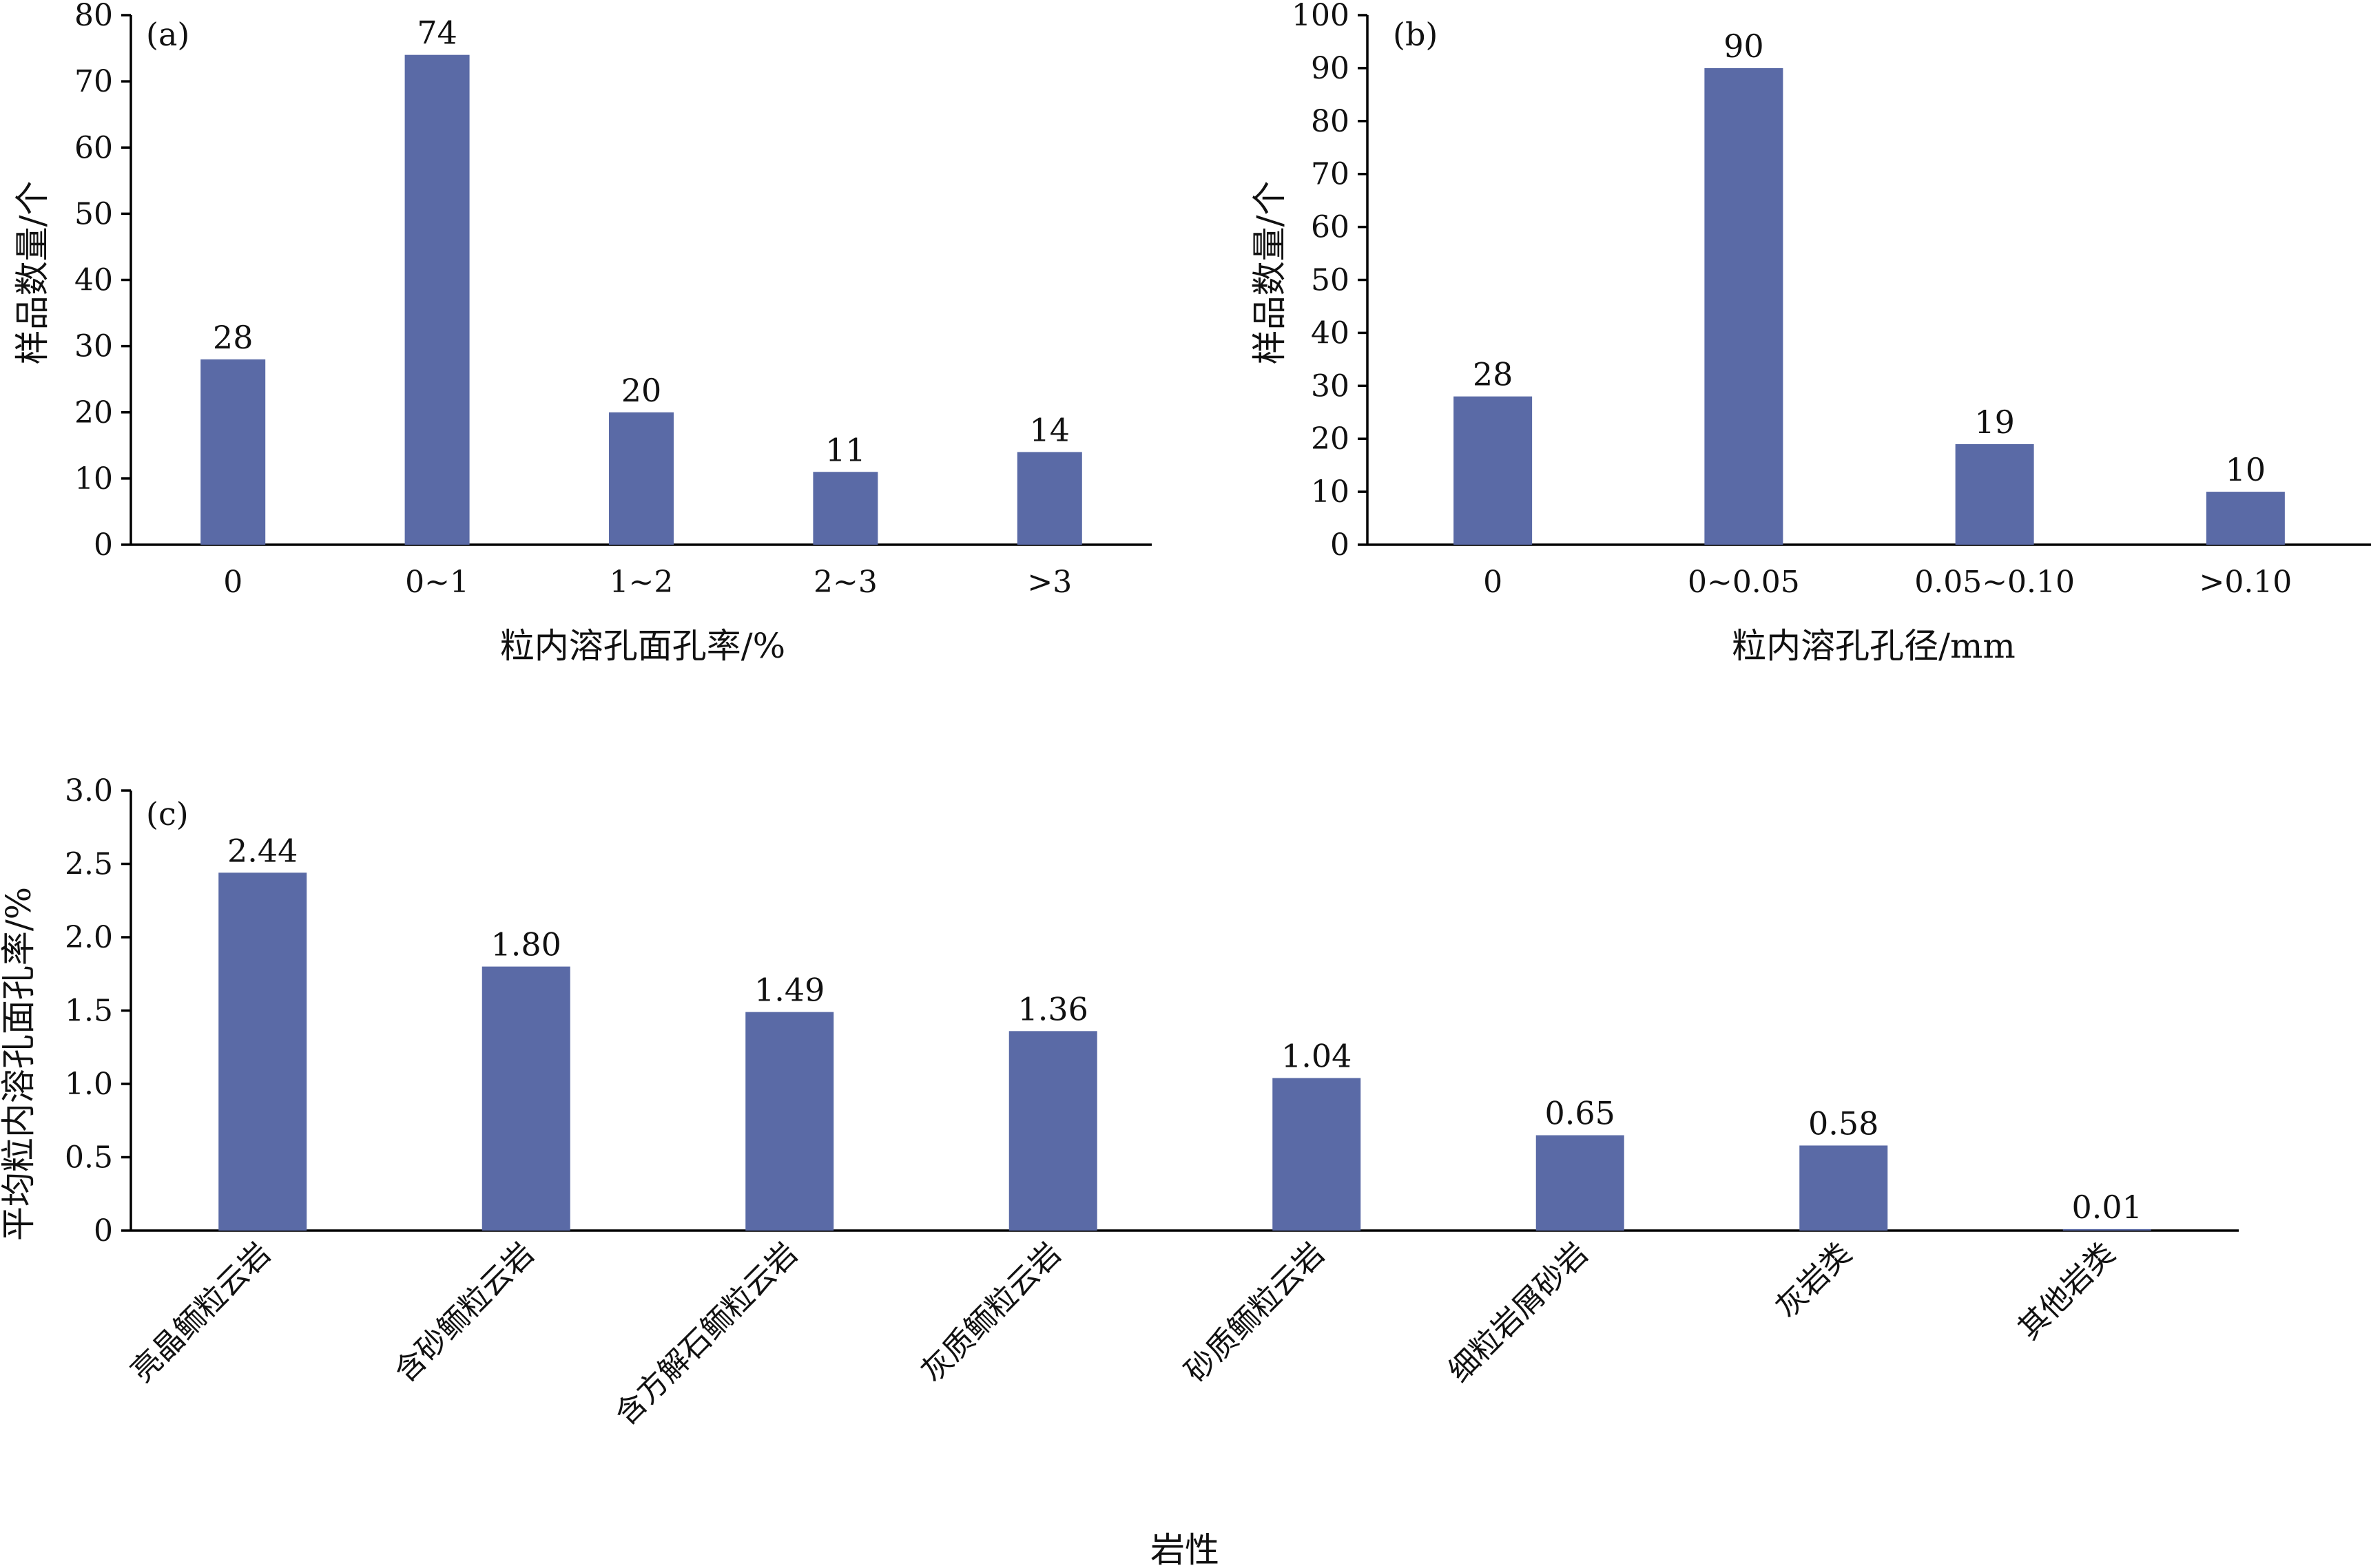 The image size is (2371, 1568). What do you see at coordinates (104, 545) in the screenshot?
I see `panel-a-y-tick-label: 0` at bounding box center [104, 545].